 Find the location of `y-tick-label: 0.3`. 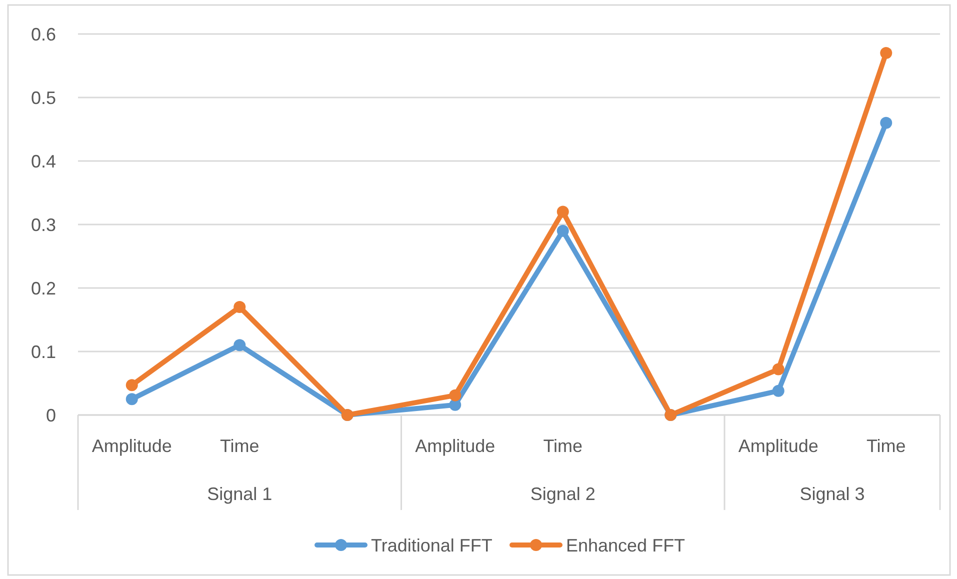

y-tick-label: 0.3 is located at coordinates (43, 224).